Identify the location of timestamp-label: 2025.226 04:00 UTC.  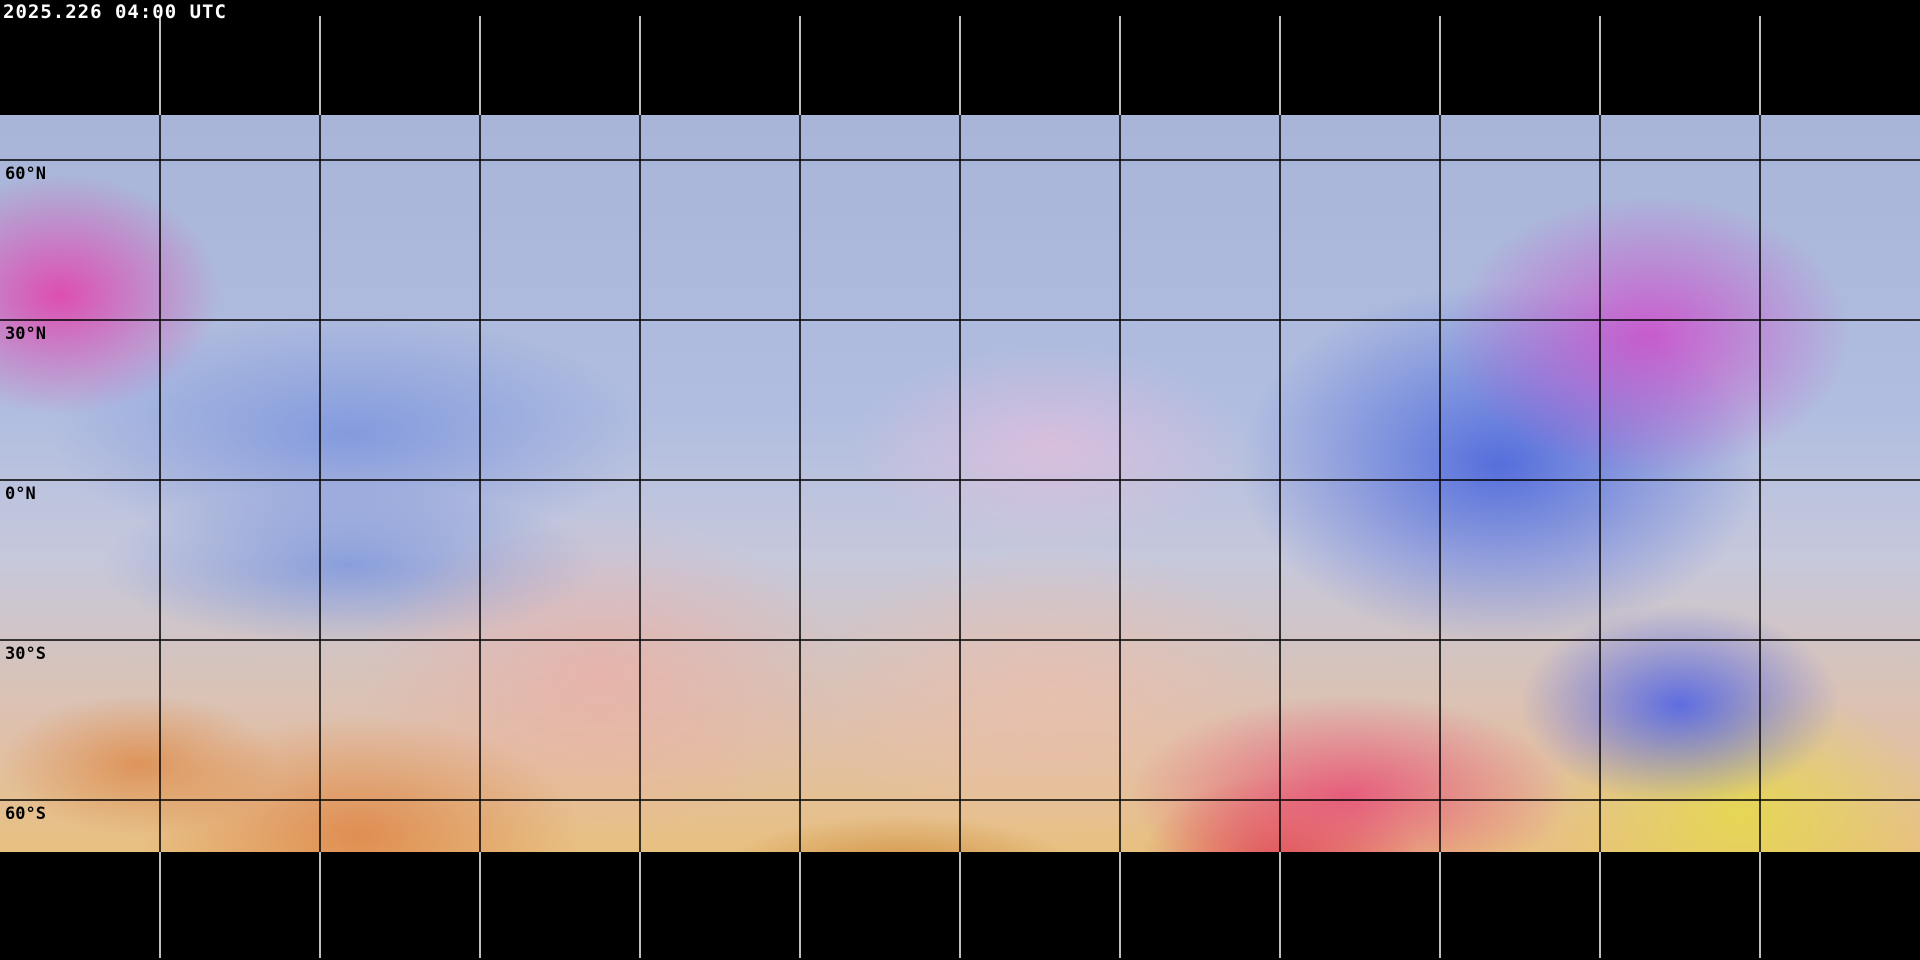
(115, 12).